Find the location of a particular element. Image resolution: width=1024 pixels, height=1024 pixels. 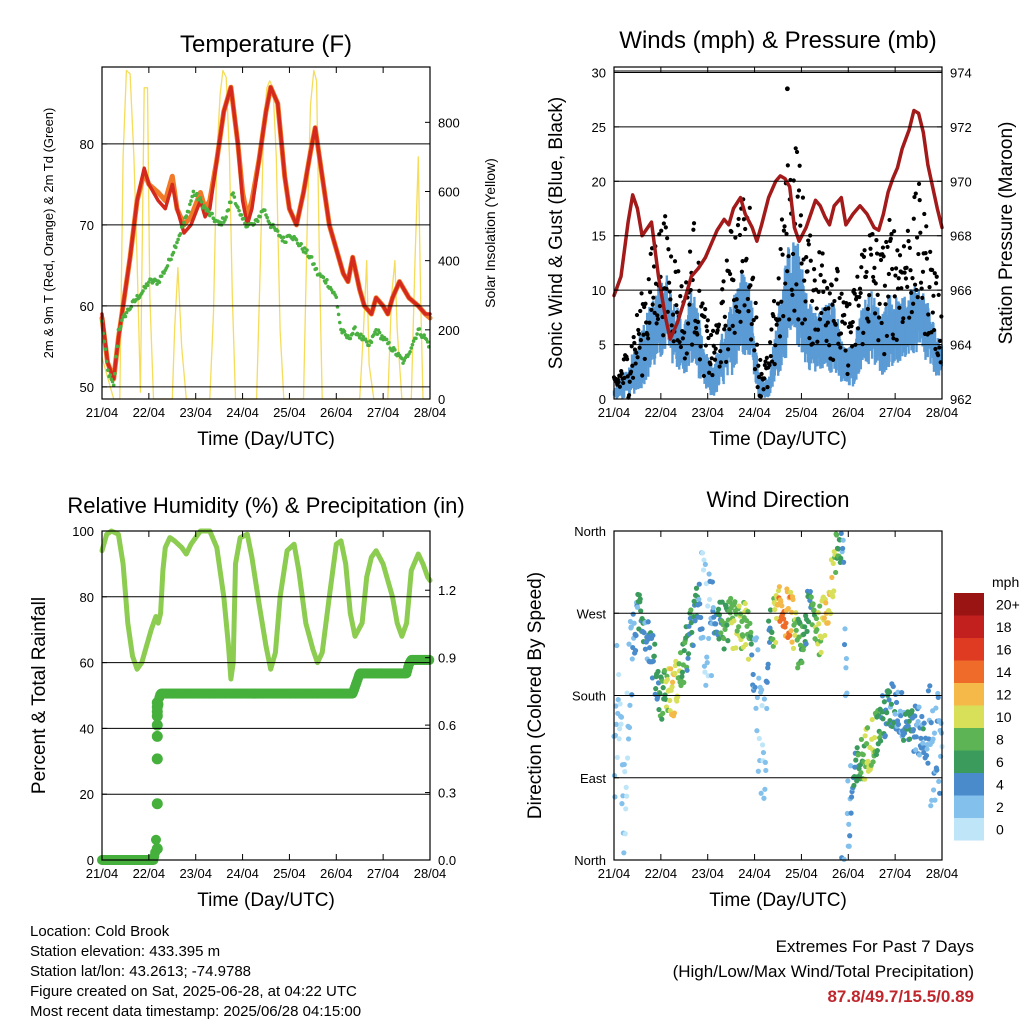

colorbar-label: 18 is located at coordinates (1004, 627).